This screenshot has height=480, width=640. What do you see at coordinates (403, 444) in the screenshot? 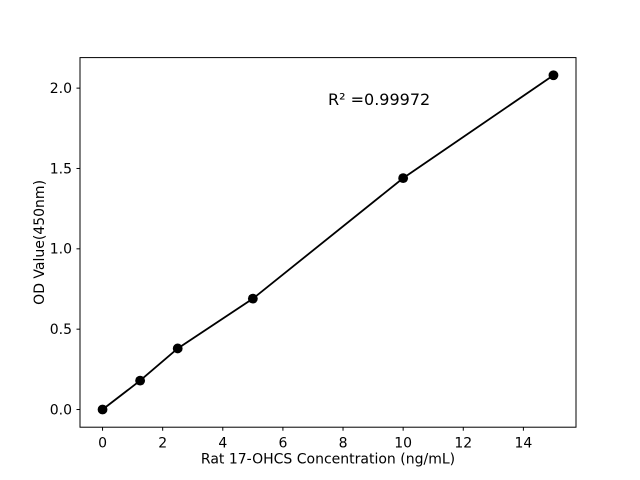
I see `x-tick-label: 10` at bounding box center [403, 444].